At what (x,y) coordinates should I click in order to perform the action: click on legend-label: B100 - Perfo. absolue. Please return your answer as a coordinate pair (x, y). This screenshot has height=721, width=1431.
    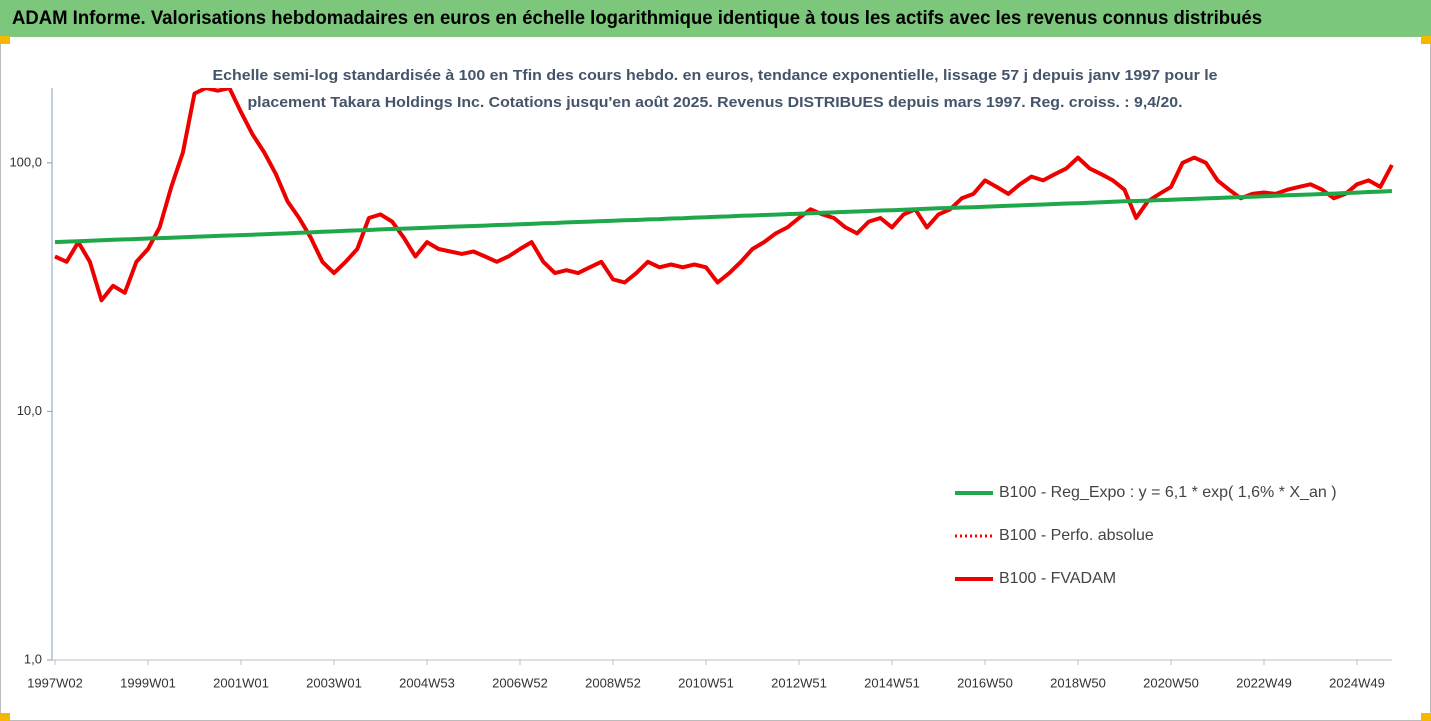
    Looking at the image, I should click on (1076, 535).